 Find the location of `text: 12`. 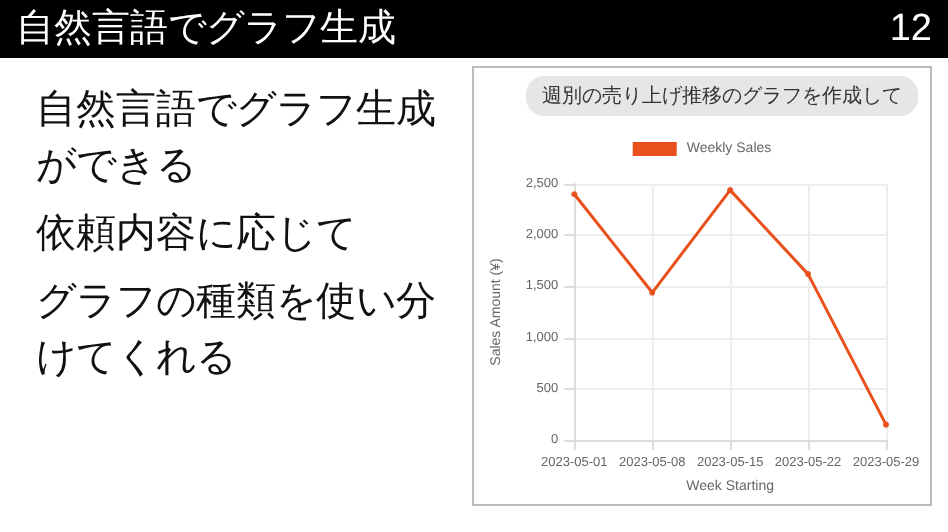

text: 12 is located at coordinates (910, 29).